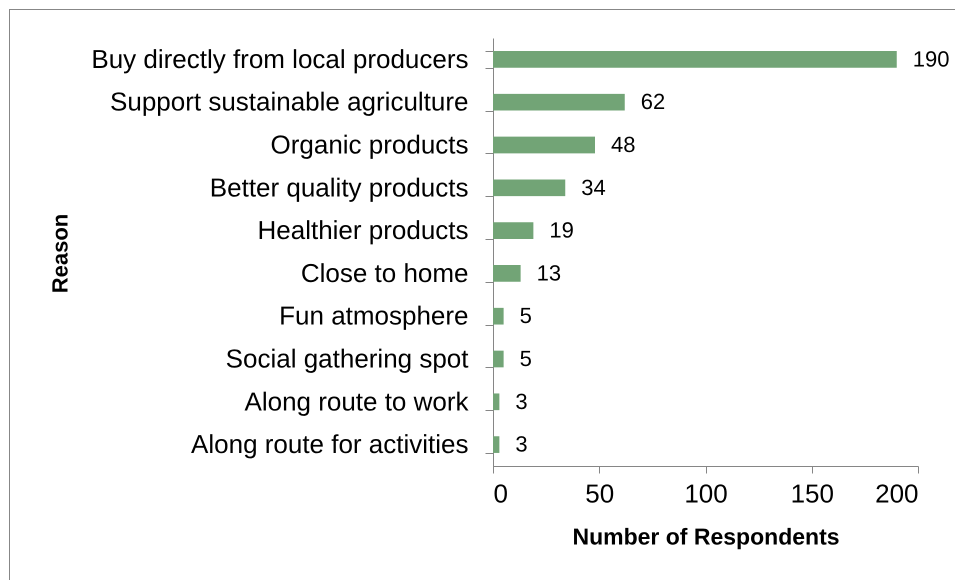  Describe the element at coordinates (348, 359) in the screenshot. I see `y-tick-label: Social gathering spot` at that location.